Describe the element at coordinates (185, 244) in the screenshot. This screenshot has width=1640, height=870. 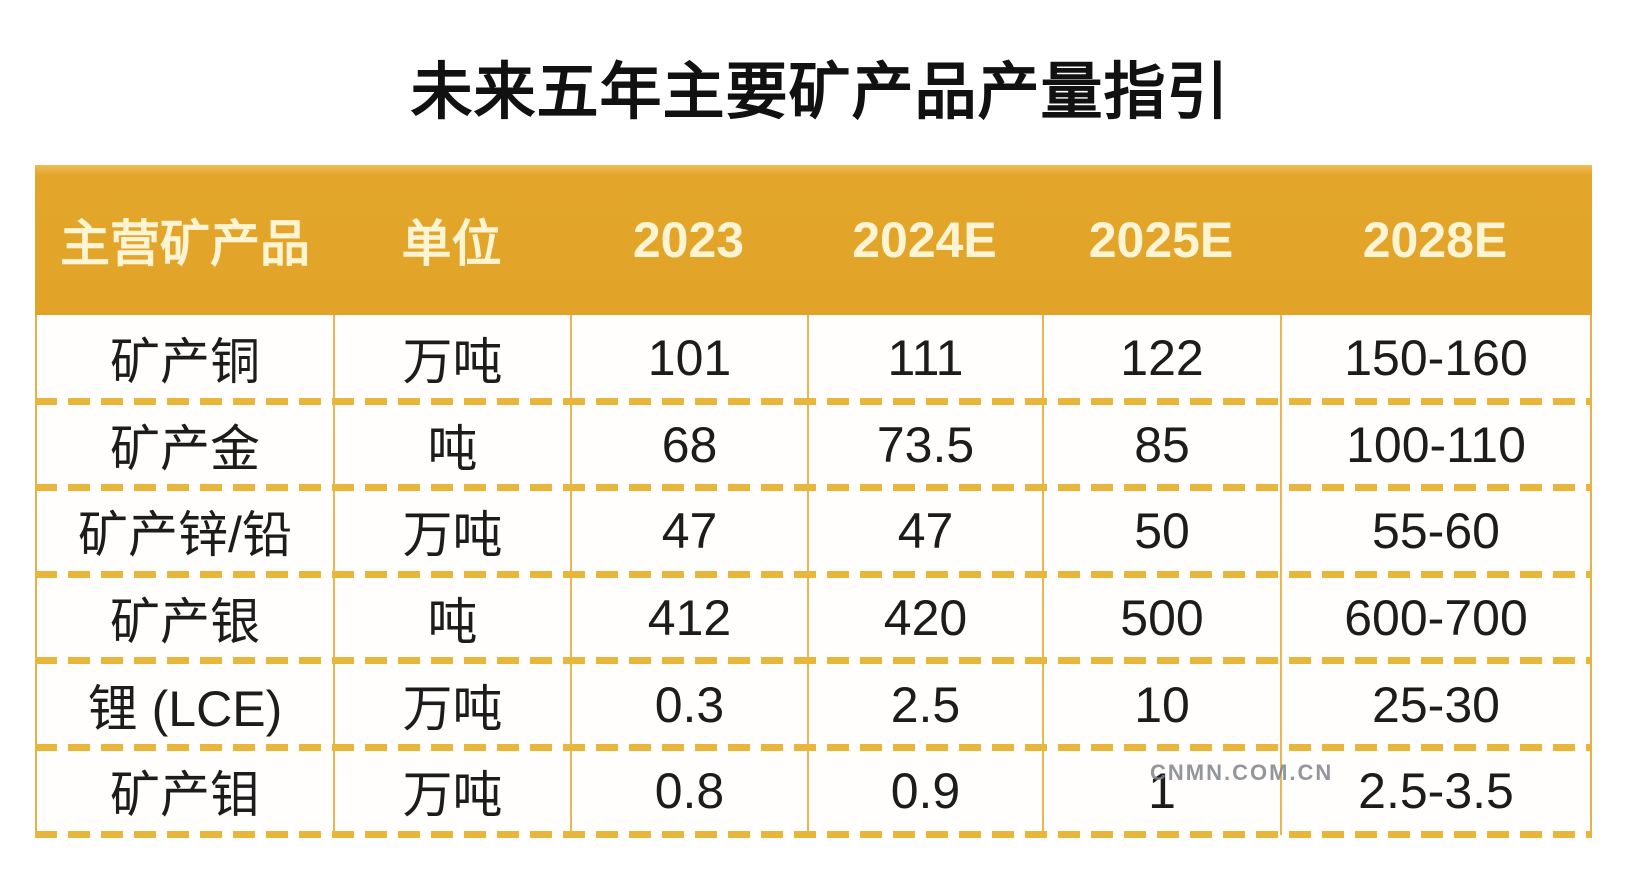
I see `header-cell-product: 主营矿产品` at that location.